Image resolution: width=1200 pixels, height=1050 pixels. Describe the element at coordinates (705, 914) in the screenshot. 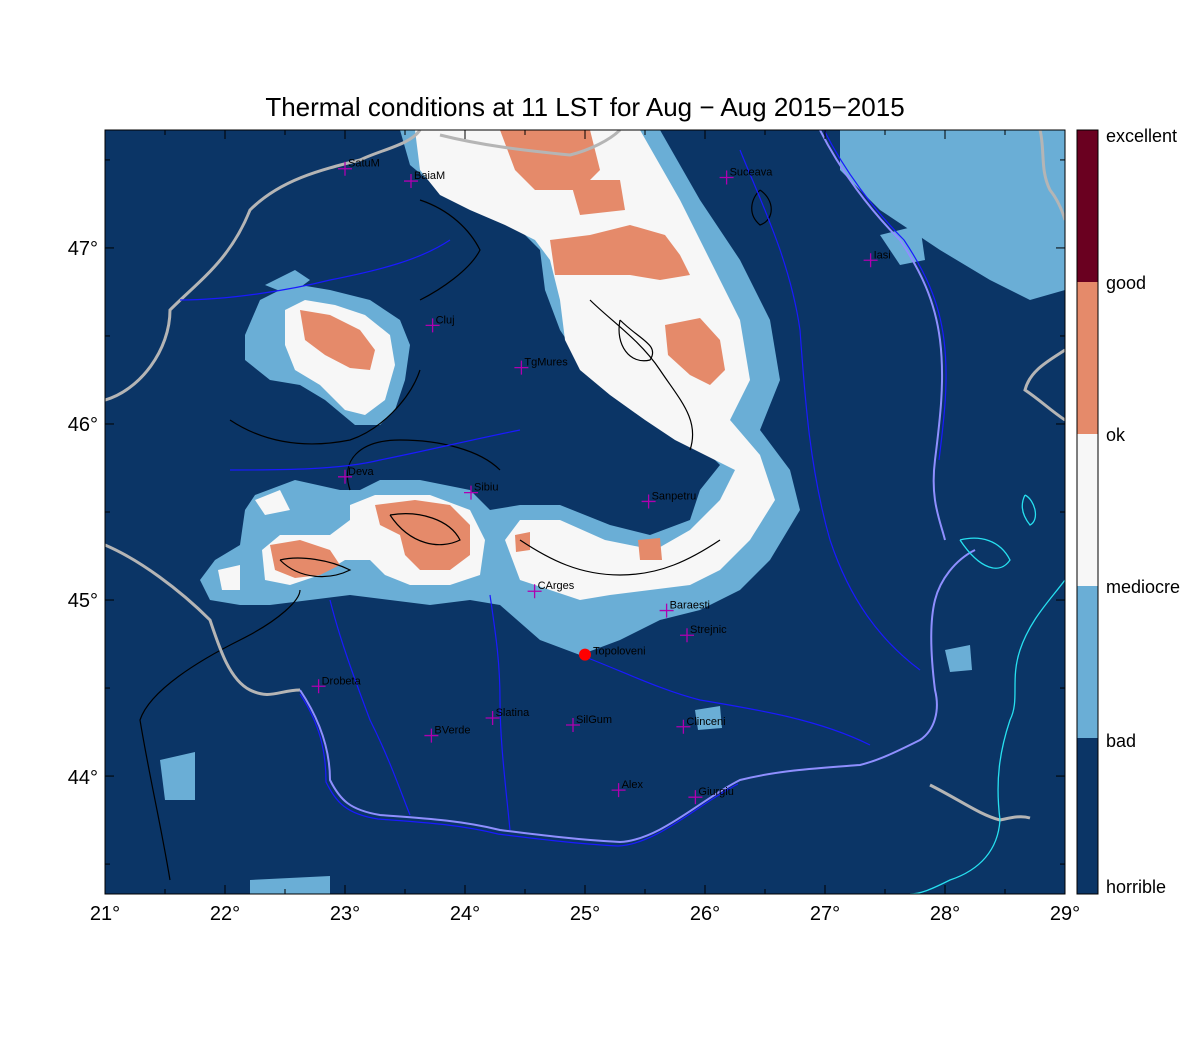

I see `lon-tick-label: 26°` at that location.